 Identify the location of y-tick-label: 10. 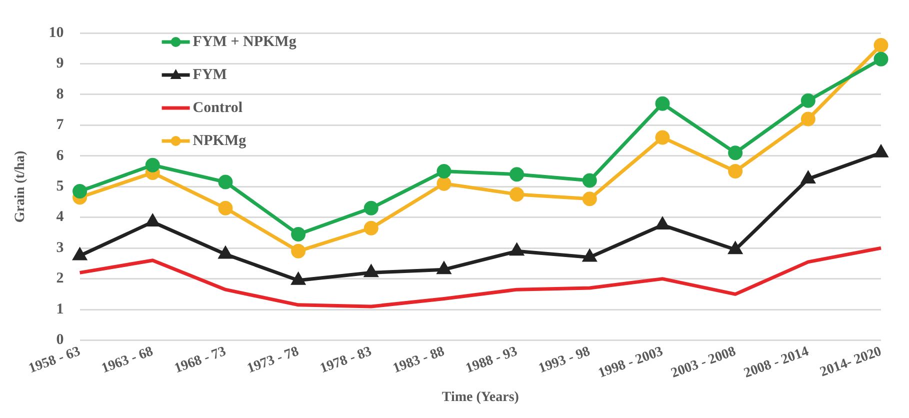
(56, 32).